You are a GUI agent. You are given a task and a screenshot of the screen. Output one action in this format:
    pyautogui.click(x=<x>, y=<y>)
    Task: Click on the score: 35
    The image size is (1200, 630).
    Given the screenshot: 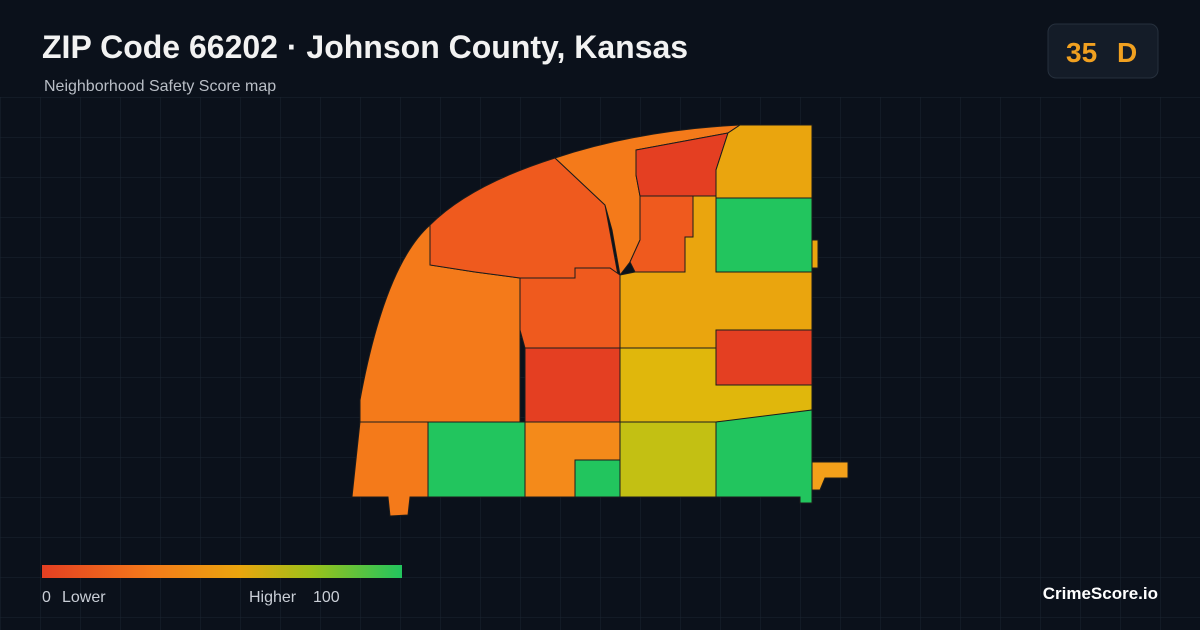 What is the action you would take?
    pyautogui.click(x=1081, y=52)
    